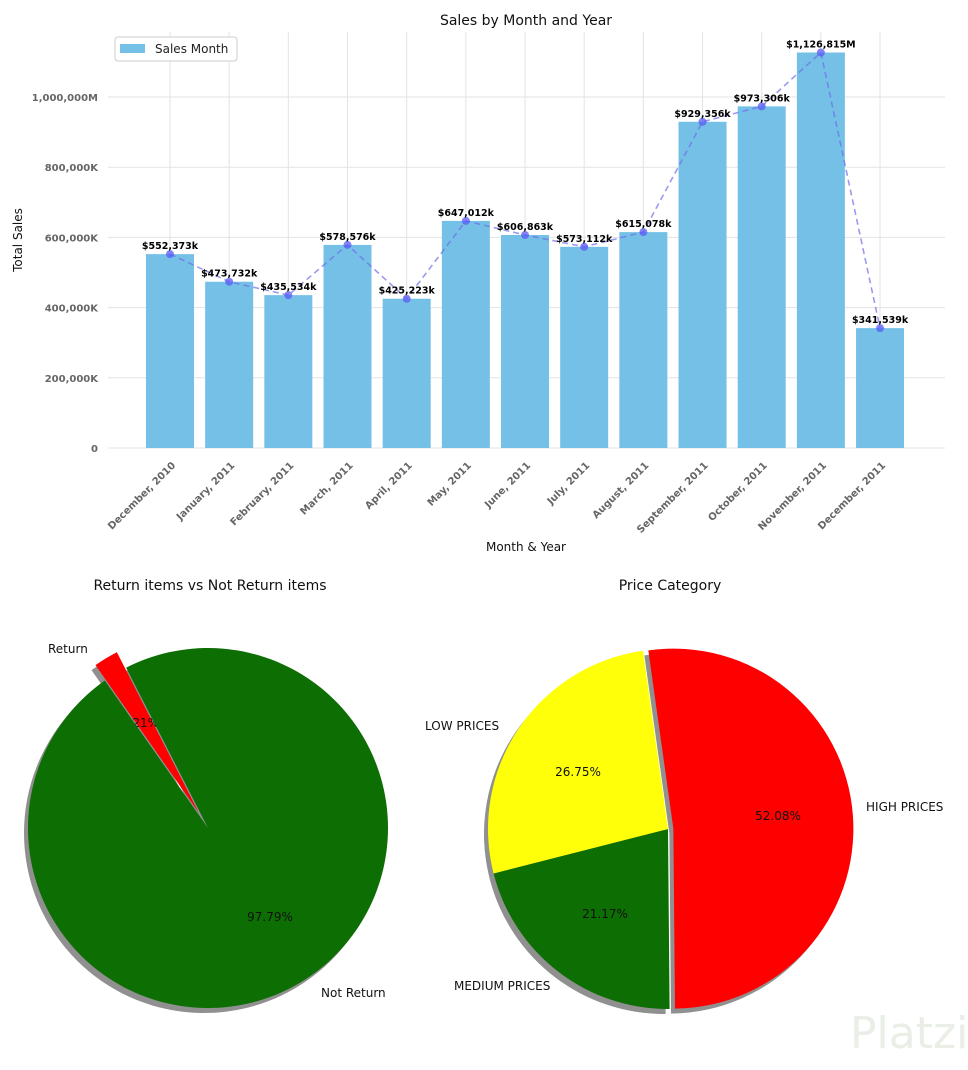 The image size is (968, 1070). Describe the element at coordinates (670, 586) in the screenshot. I see `price-pie-title: Price Category` at that location.